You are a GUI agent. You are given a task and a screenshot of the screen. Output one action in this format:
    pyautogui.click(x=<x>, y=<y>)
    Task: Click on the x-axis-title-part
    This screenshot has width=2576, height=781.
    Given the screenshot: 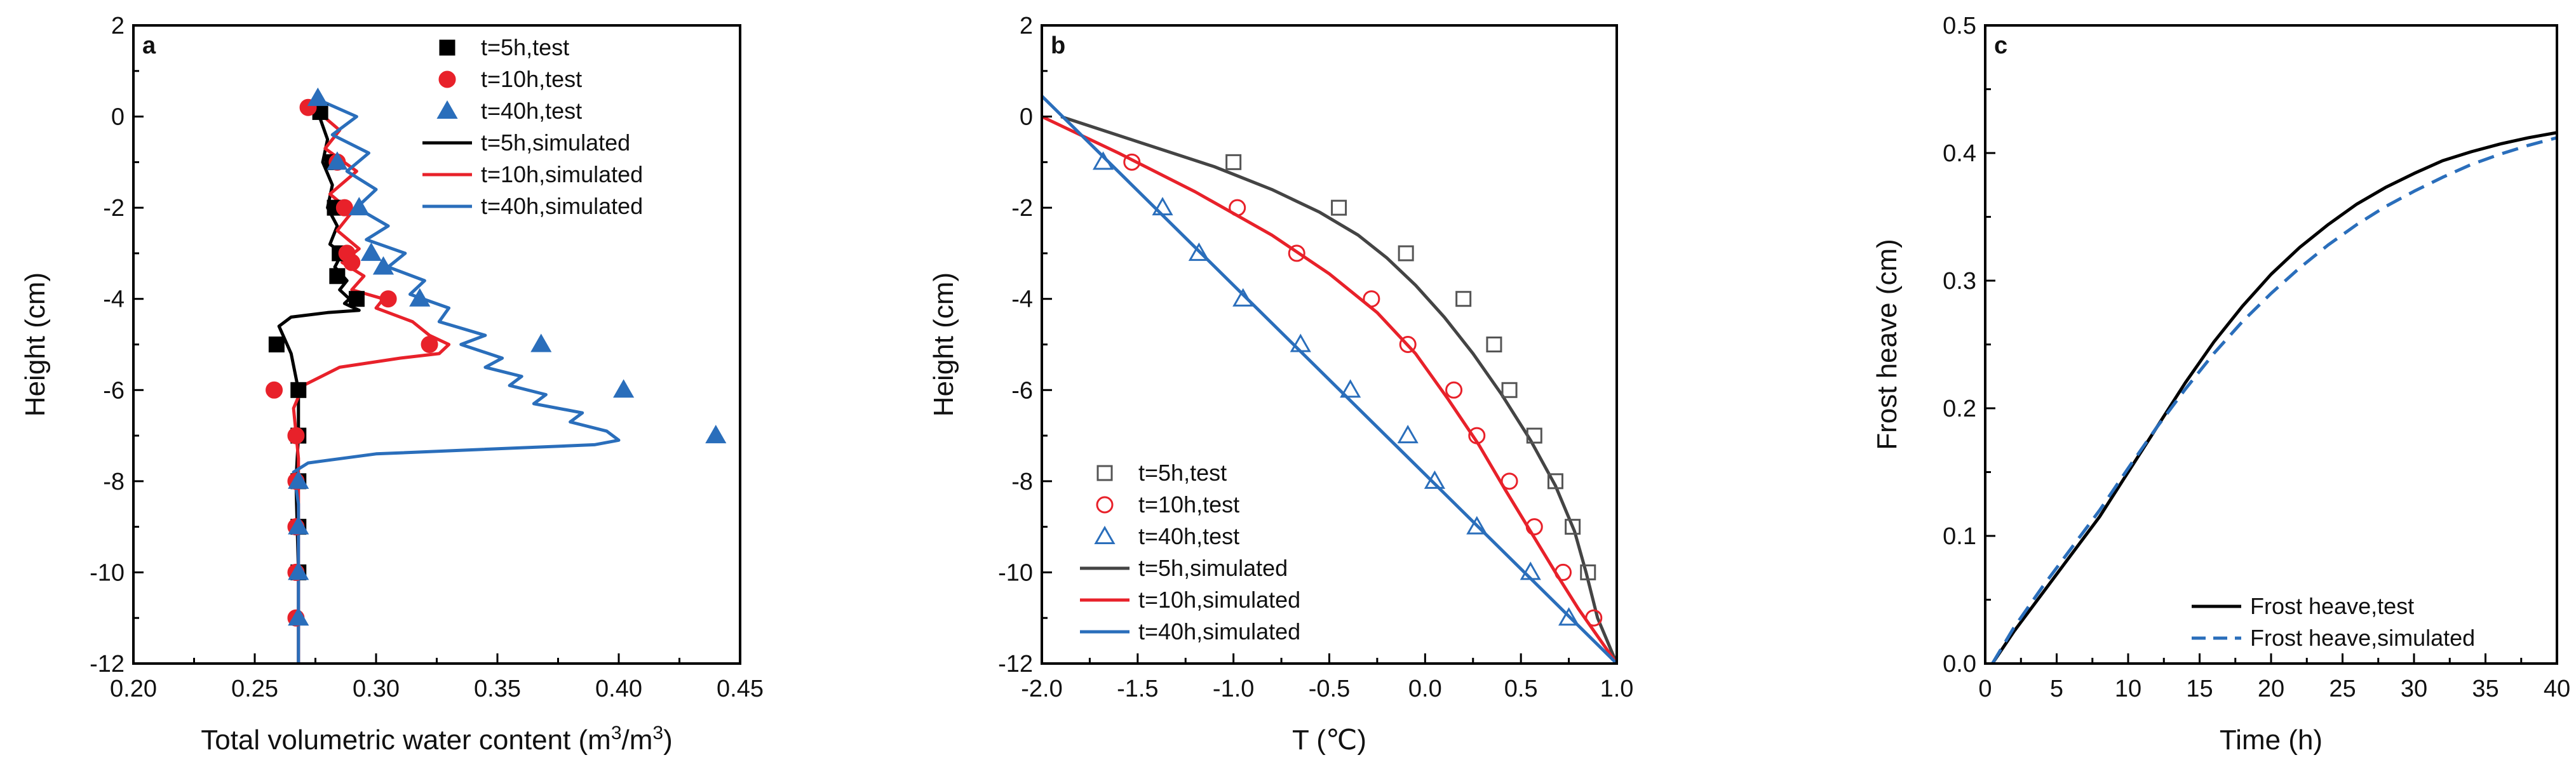 What is the action you would take?
    pyautogui.click(x=574, y=740)
    